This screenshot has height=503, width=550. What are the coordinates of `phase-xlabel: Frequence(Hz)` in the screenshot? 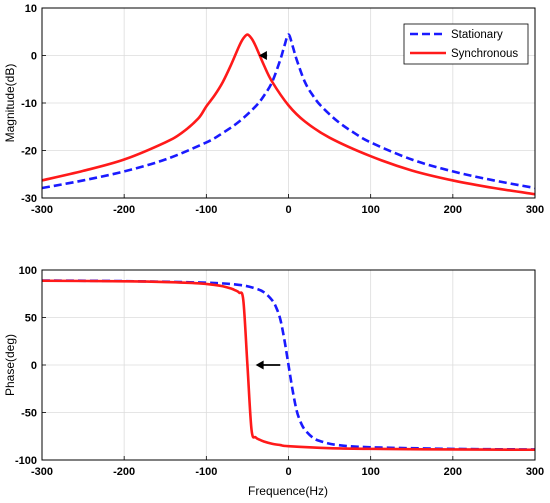 It's located at (288, 491).